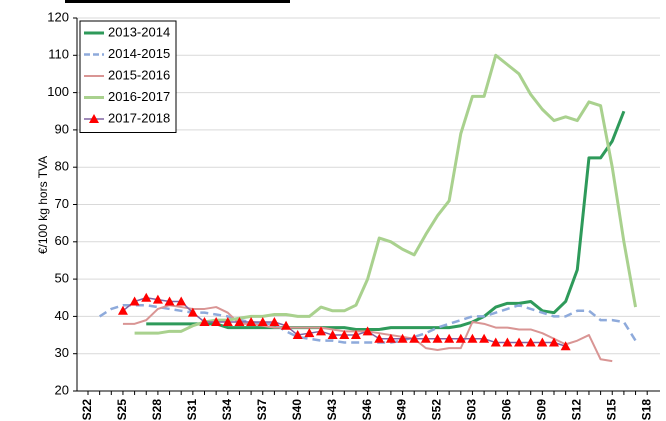 This screenshot has height=421, width=666. Describe the element at coordinates (297, 410) in the screenshot. I see `x-tick-label: S40` at that location.